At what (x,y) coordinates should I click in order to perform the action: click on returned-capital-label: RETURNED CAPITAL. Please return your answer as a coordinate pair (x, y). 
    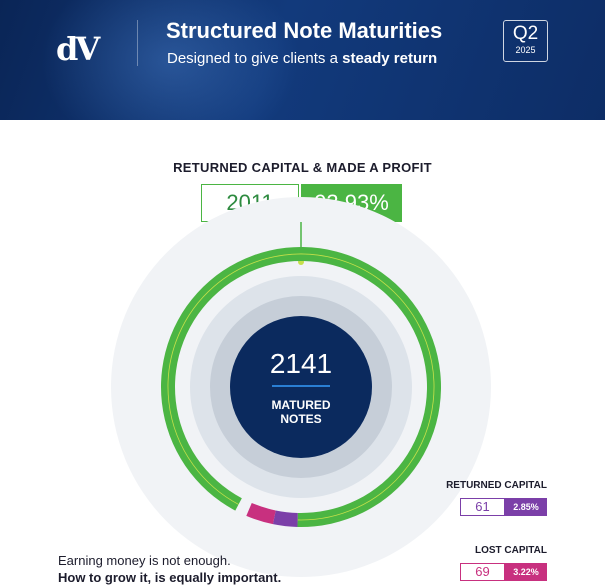
    Looking at the image, I should click on (496, 485).